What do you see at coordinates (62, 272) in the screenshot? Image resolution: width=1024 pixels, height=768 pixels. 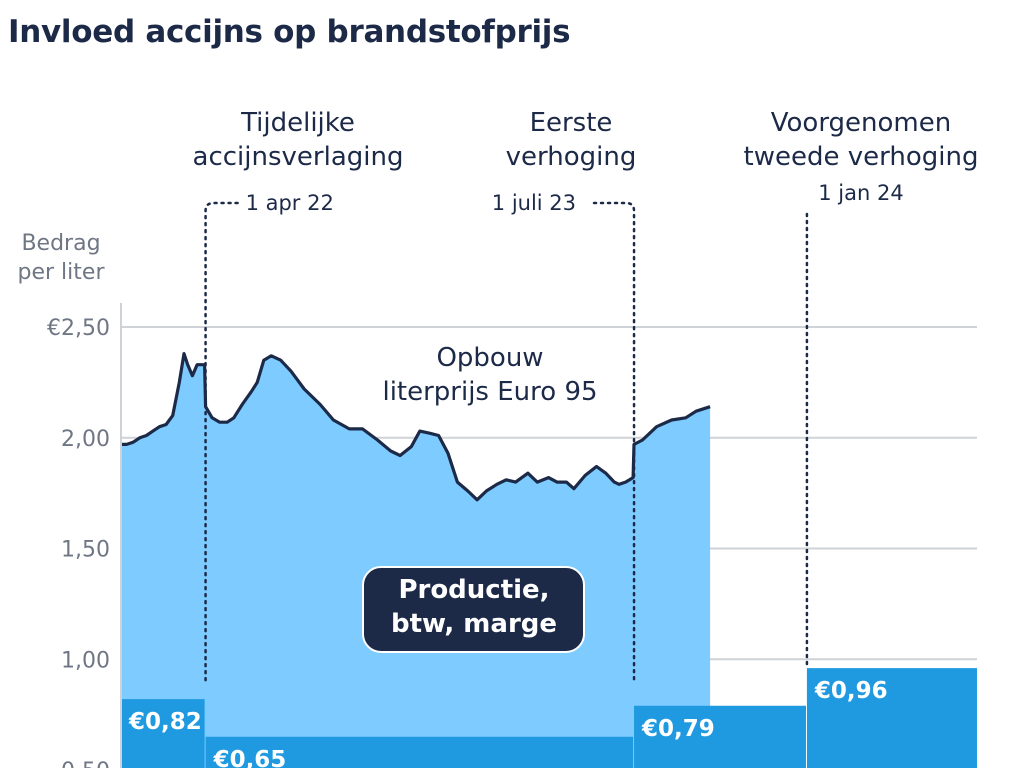 I see `y-axis-label-line: per liter` at bounding box center [62, 272].